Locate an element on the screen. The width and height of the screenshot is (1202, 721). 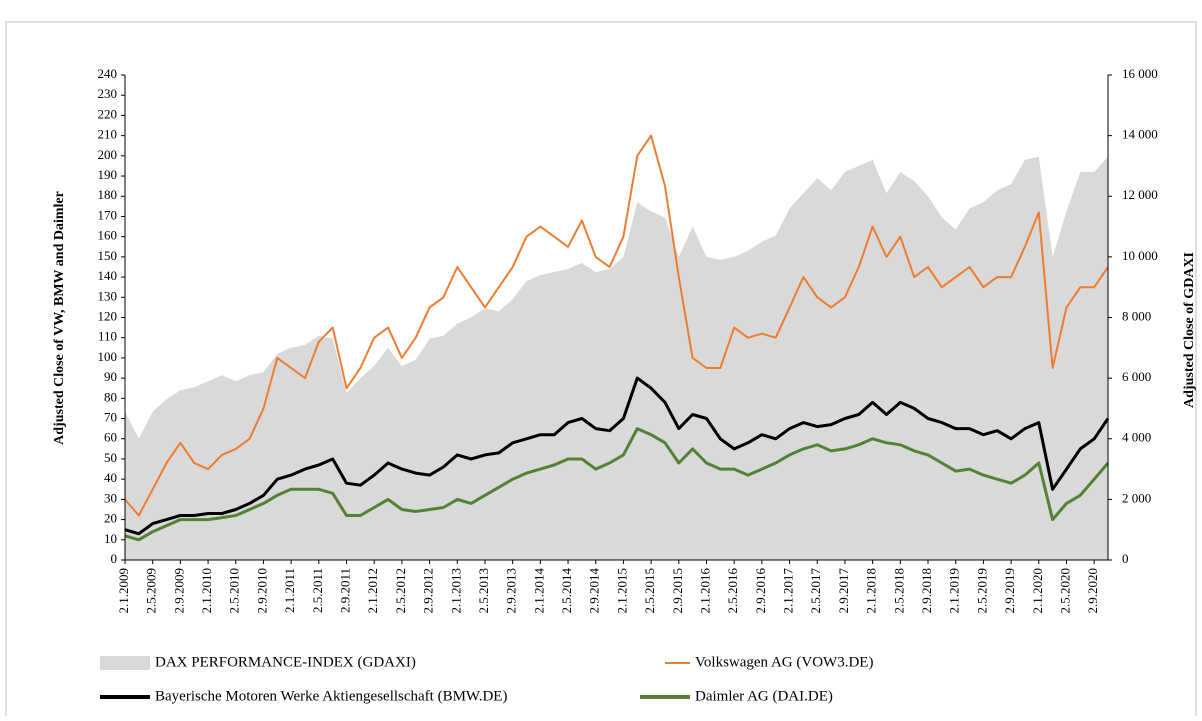
y-tick-label: 80 is located at coordinates (110, 396).